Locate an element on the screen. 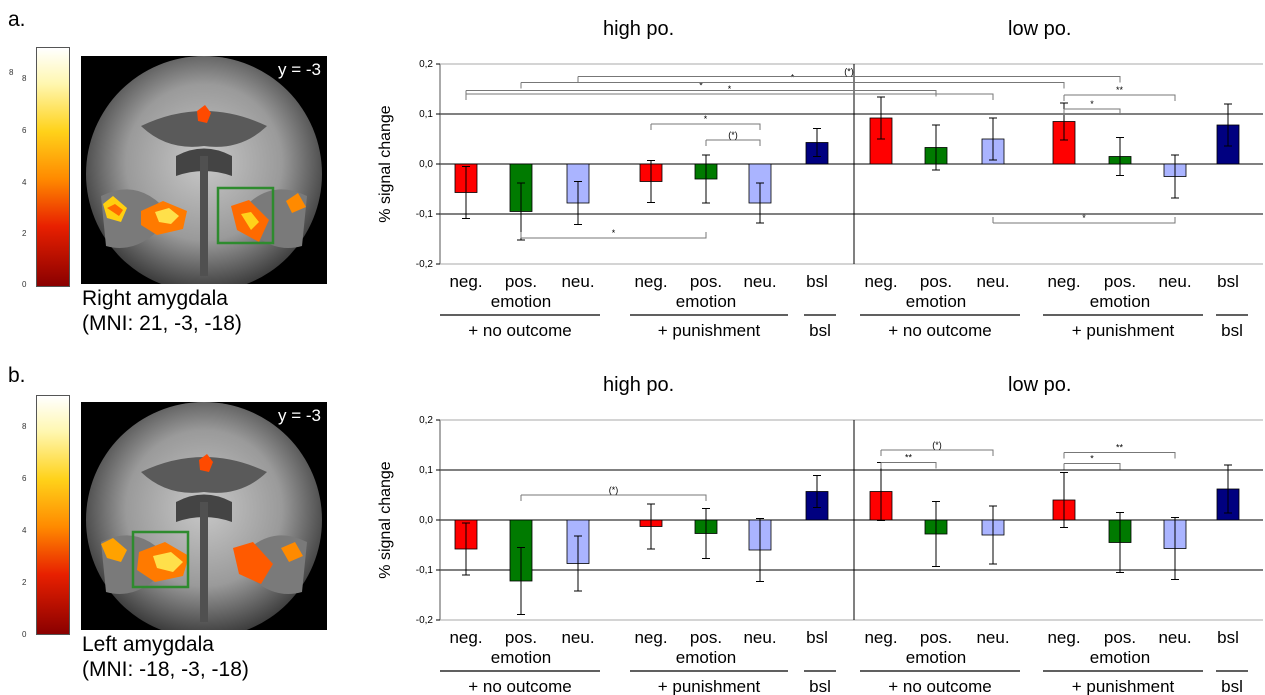  brain-slice-b-image is located at coordinates (204, 516).